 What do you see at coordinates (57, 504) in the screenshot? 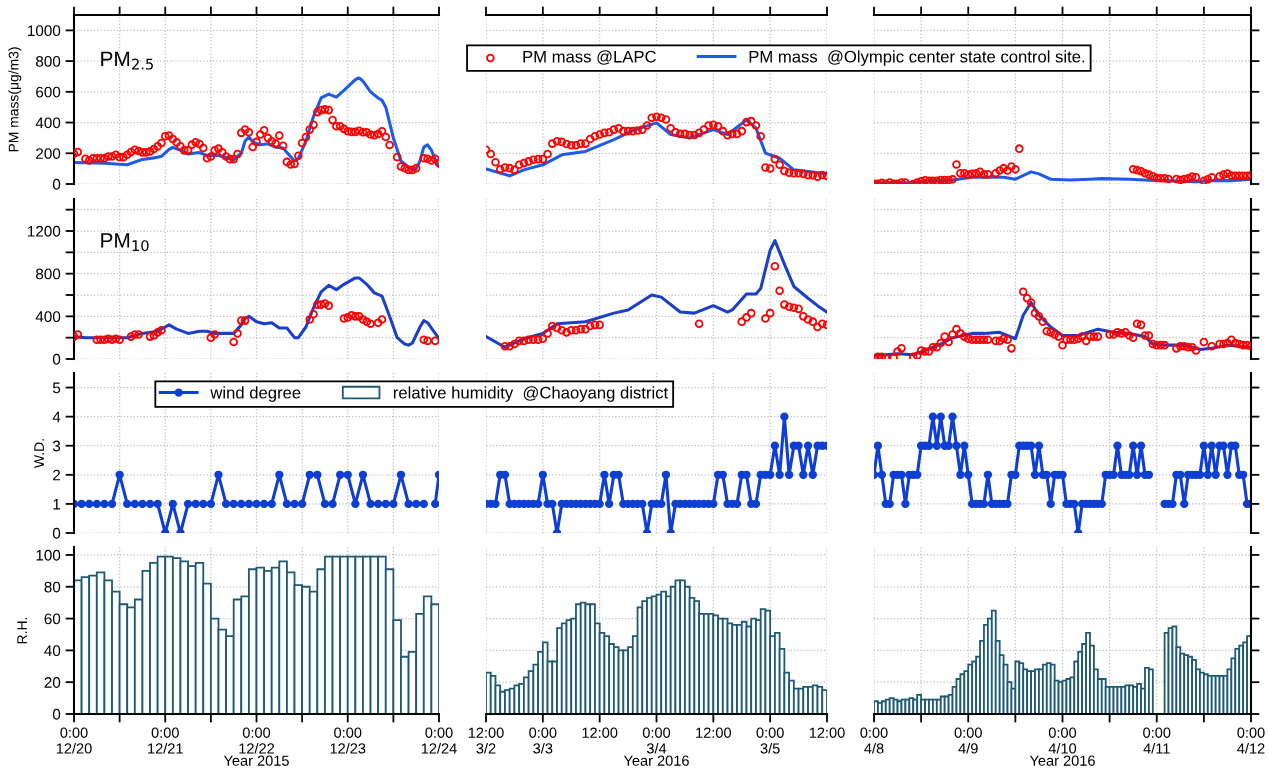
I see `y-tick-label: 1` at bounding box center [57, 504].